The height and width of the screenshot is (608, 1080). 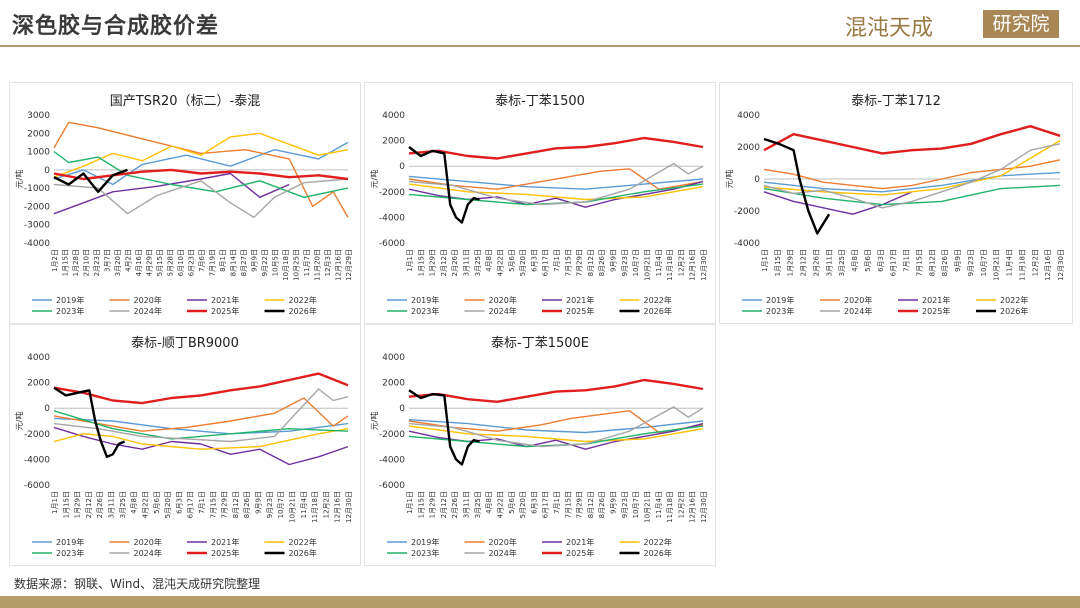 I want to click on x-tick-label: 8月12日, so click(x=591, y=504).